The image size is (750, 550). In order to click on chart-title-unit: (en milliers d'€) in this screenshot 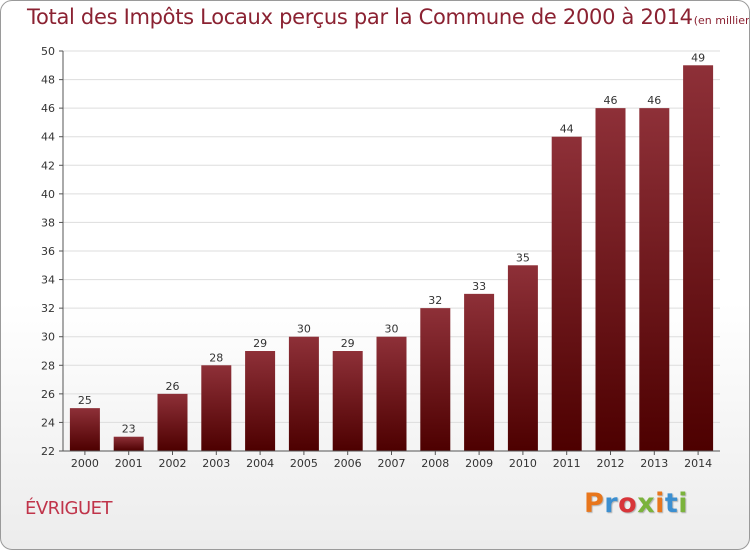, I will do `click(721, 20)`.